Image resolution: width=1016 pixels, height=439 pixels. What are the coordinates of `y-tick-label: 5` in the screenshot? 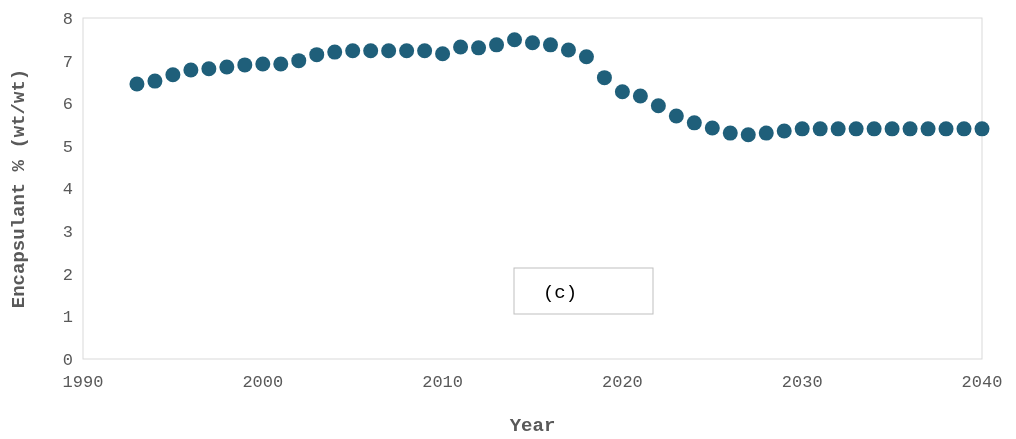 It's located at (67, 147).